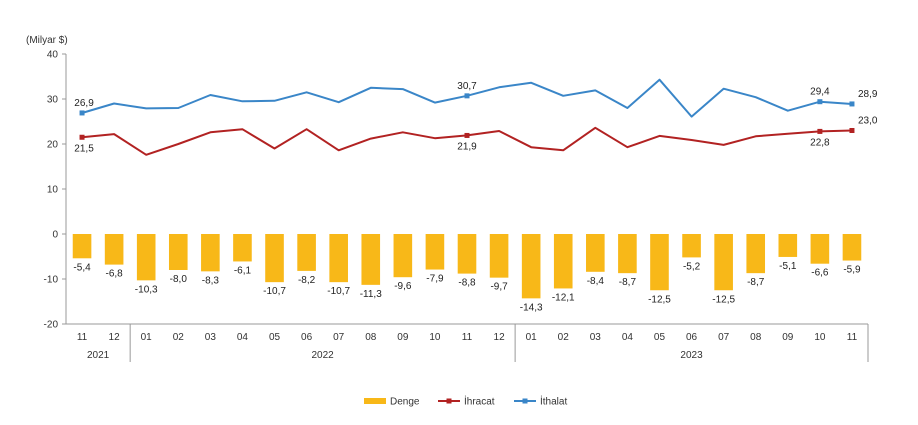  I want to click on bar-data-label: -5,4, so click(82, 267).